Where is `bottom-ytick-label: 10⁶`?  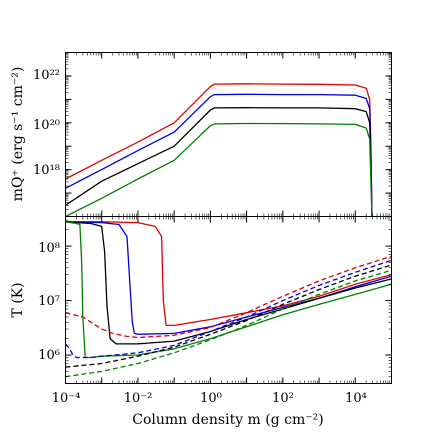 bottom-ytick-label: 10⁶ is located at coordinates (49, 355).